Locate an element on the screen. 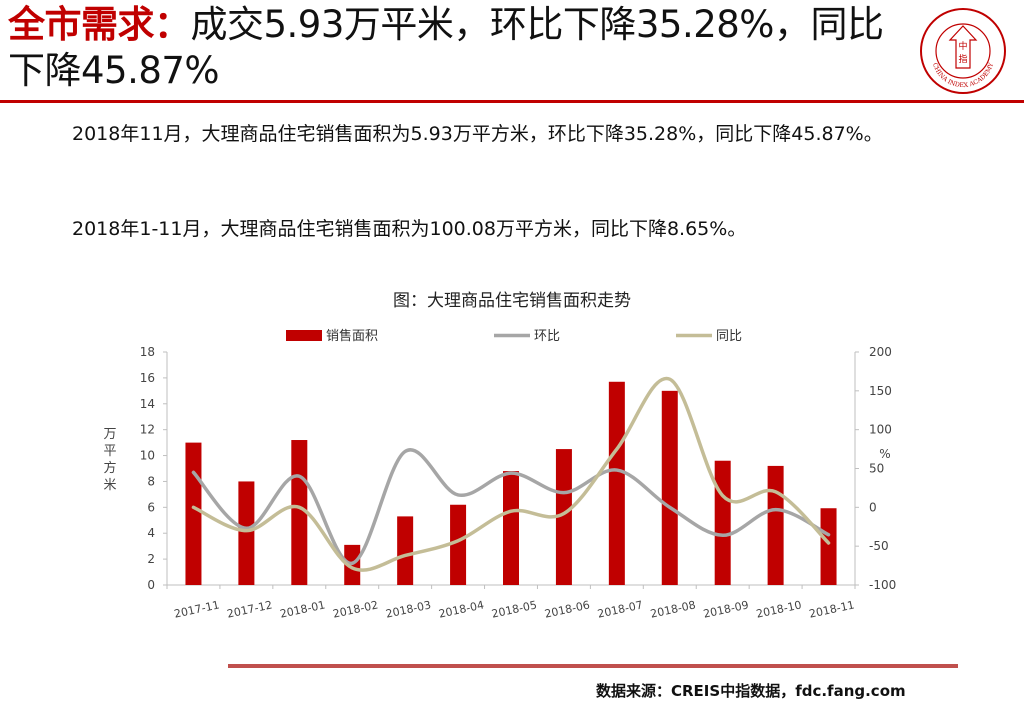 The height and width of the screenshot is (709, 1024). x-tick-label: 2018-02 is located at coordinates (356, 609).